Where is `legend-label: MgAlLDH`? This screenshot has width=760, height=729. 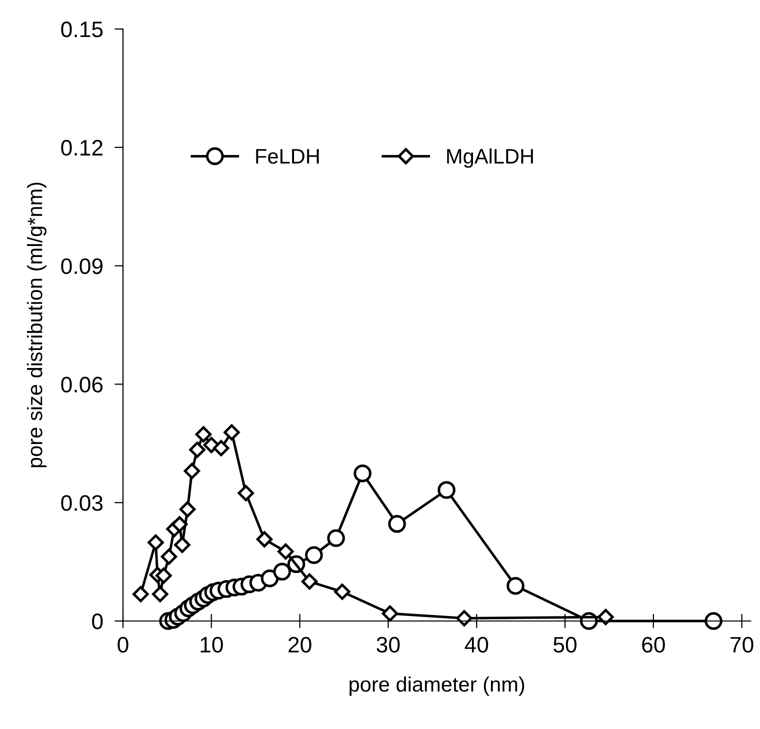 legend-label: MgAlLDH is located at coordinates (490, 158).